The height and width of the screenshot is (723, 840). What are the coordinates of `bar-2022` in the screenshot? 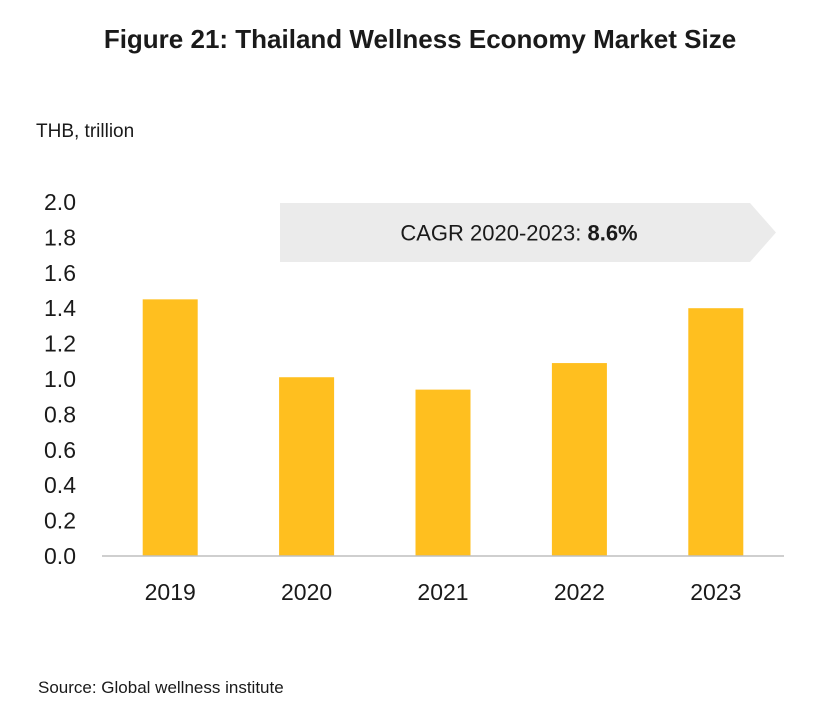 It's located at (579, 459).